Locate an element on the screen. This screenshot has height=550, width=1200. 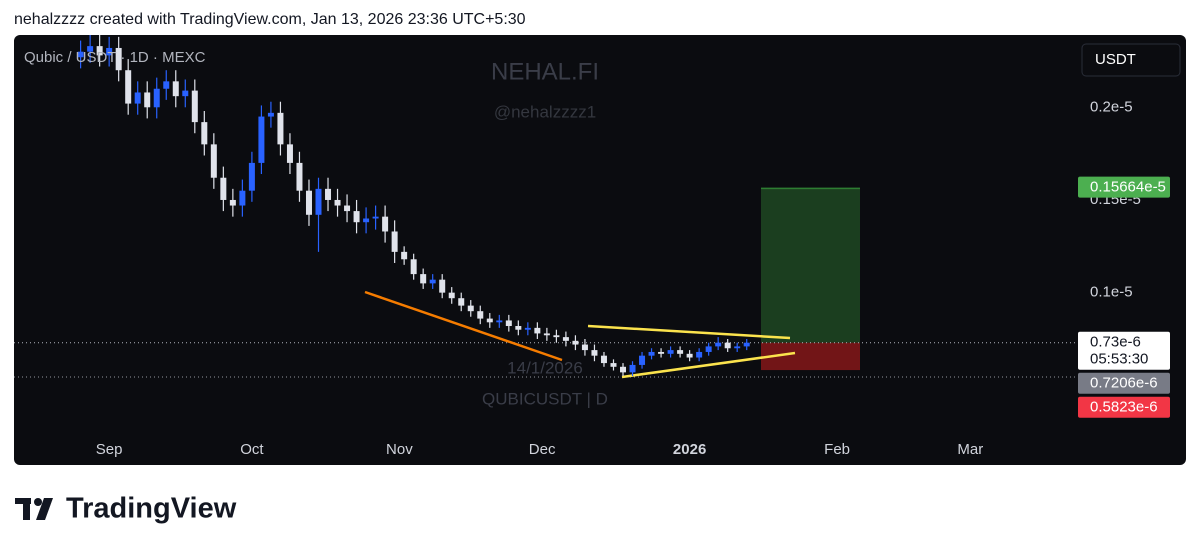
x-tick-label: Oct is located at coordinates (252, 449).